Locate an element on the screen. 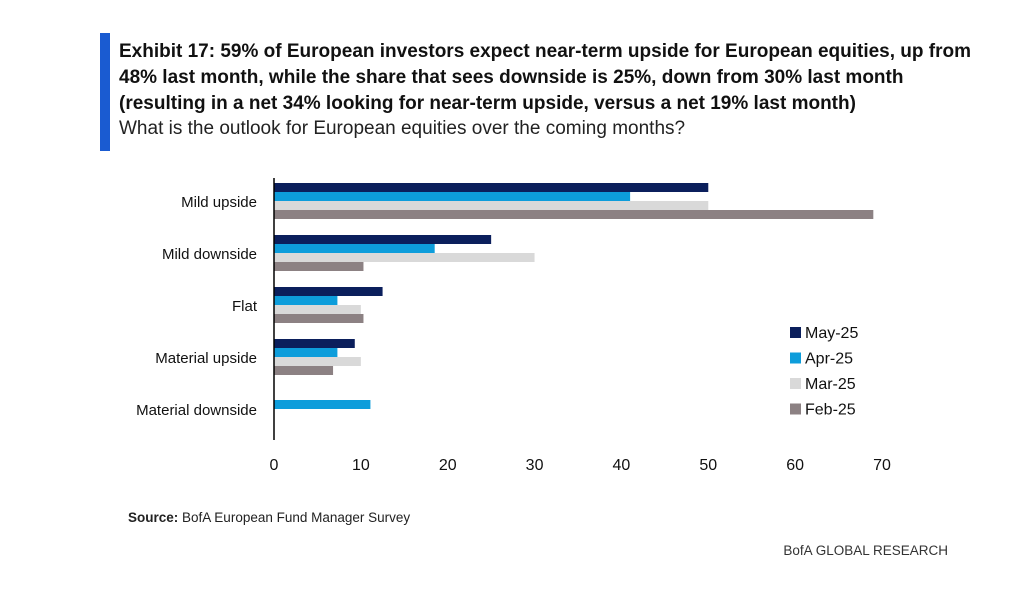 The width and height of the screenshot is (1028, 591). legend-label: Mar-25 is located at coordinates (830, 384).